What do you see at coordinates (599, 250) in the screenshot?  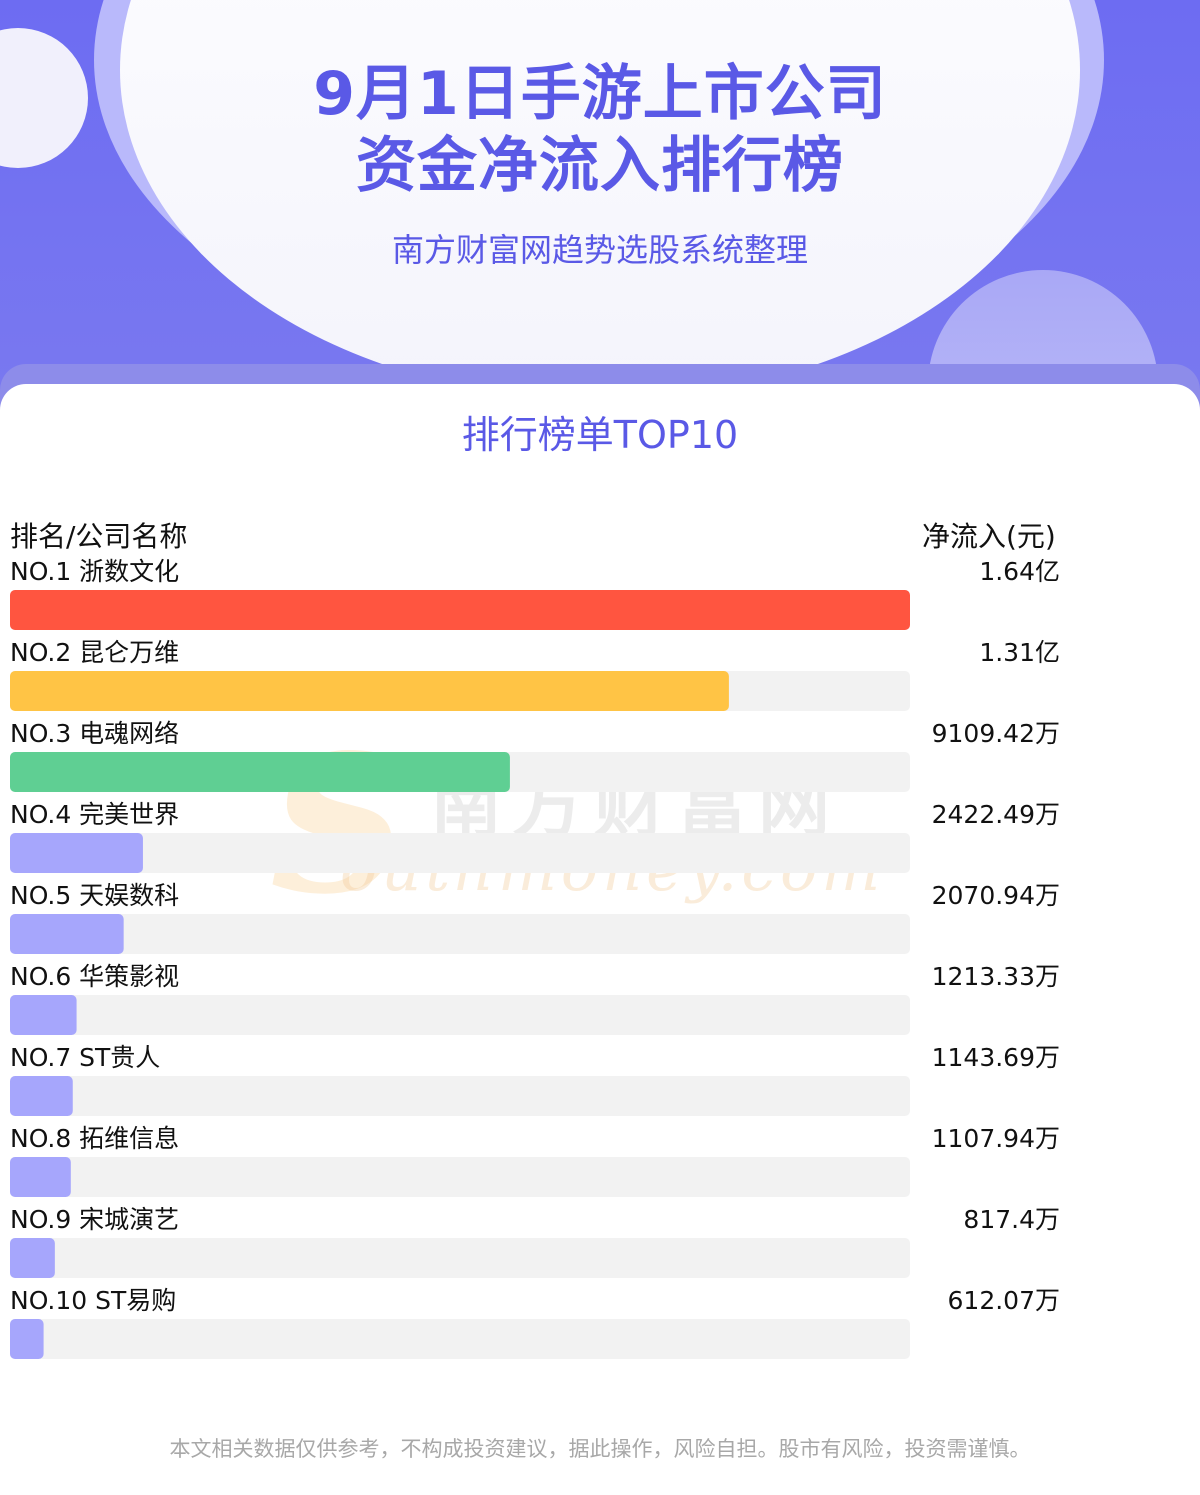 I see `page-subtitle: 南方财富网趋势选股系统整理` at bounding box center [599, 250].